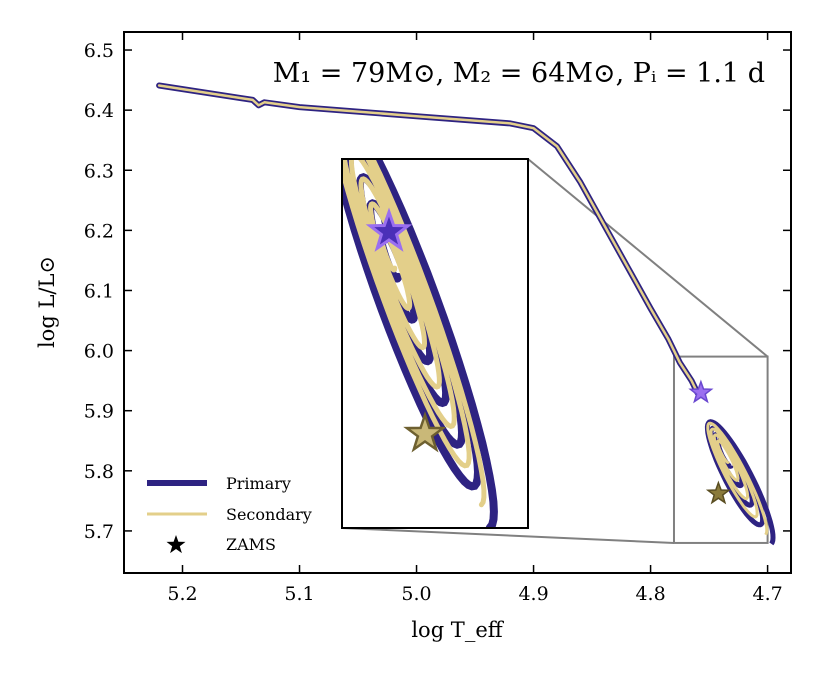 This screenshot has height=675, width=829. What do you see at coordinates (416, 594) in the screenshot?
I see `x-tick-label: 5.0` at bounding box center [416, 594].